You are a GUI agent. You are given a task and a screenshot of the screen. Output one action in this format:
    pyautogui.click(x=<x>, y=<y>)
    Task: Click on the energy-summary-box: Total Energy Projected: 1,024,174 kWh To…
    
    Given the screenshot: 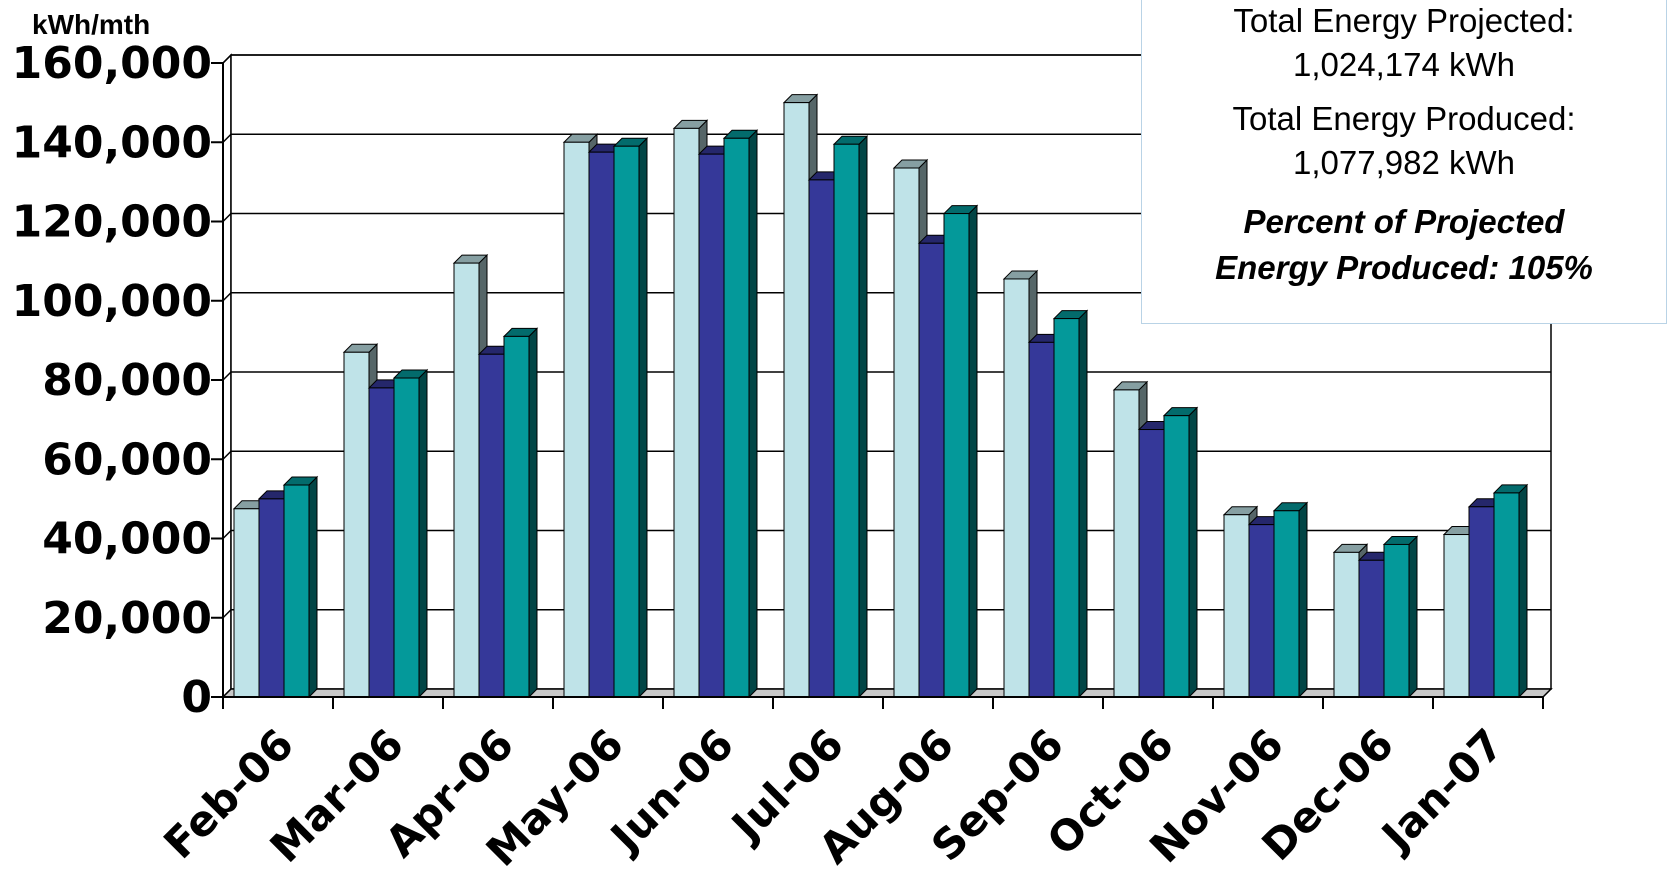 What is the action you would take?
    pyautogui.click(x=1404, y=162)
    